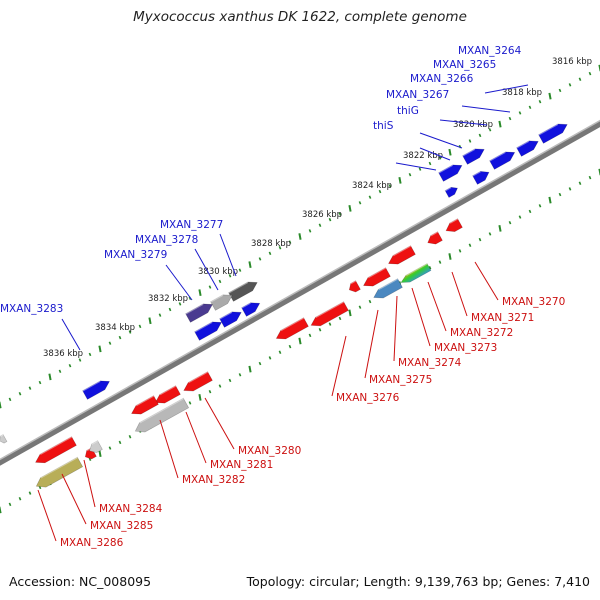 The image size is (600, 600). What do you see at coordinates (442, 79) in the screenshot?
I see `forward-gene-label: MXAN_3266` at bounding box center [442, 79].